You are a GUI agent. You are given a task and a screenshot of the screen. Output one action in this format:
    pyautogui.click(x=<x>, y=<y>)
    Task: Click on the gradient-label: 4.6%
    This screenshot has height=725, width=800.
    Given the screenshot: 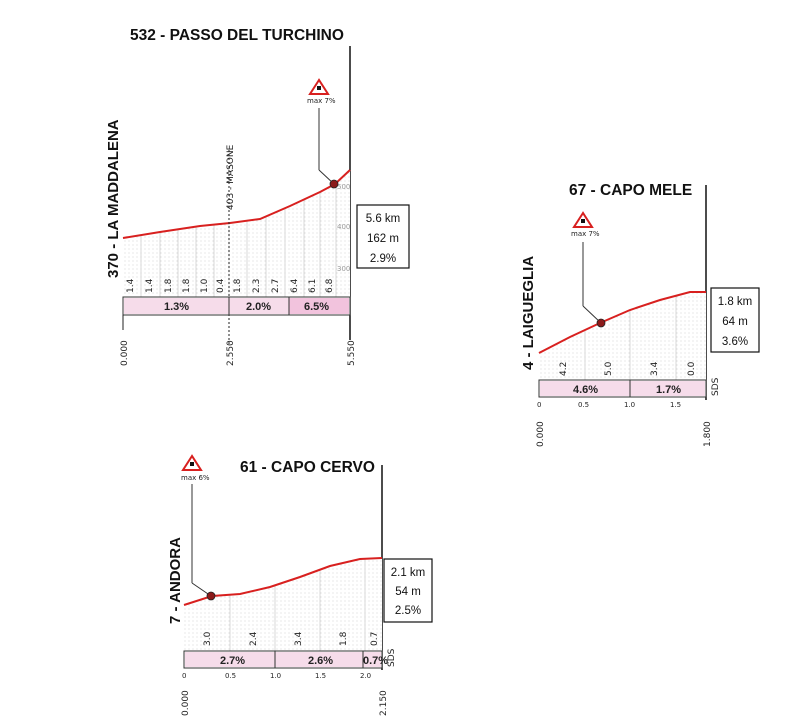 What is the action you would take?
    pyautogui.click(x=585, y=390)
    